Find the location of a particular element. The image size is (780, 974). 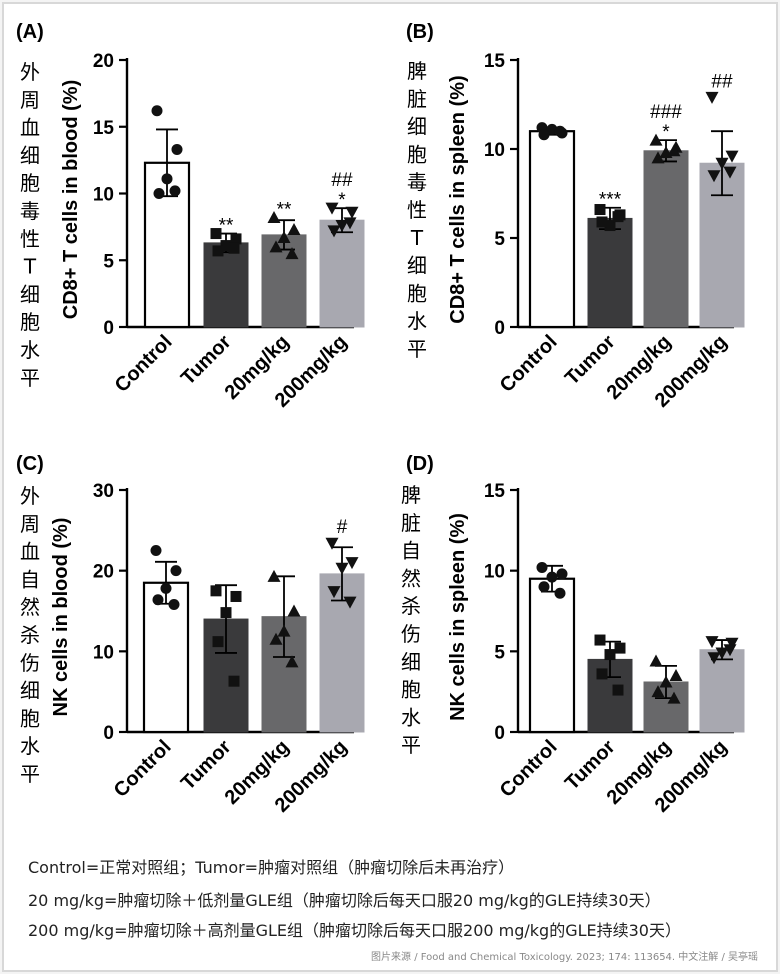

significance-star: * is located at coordinates (342, 200).